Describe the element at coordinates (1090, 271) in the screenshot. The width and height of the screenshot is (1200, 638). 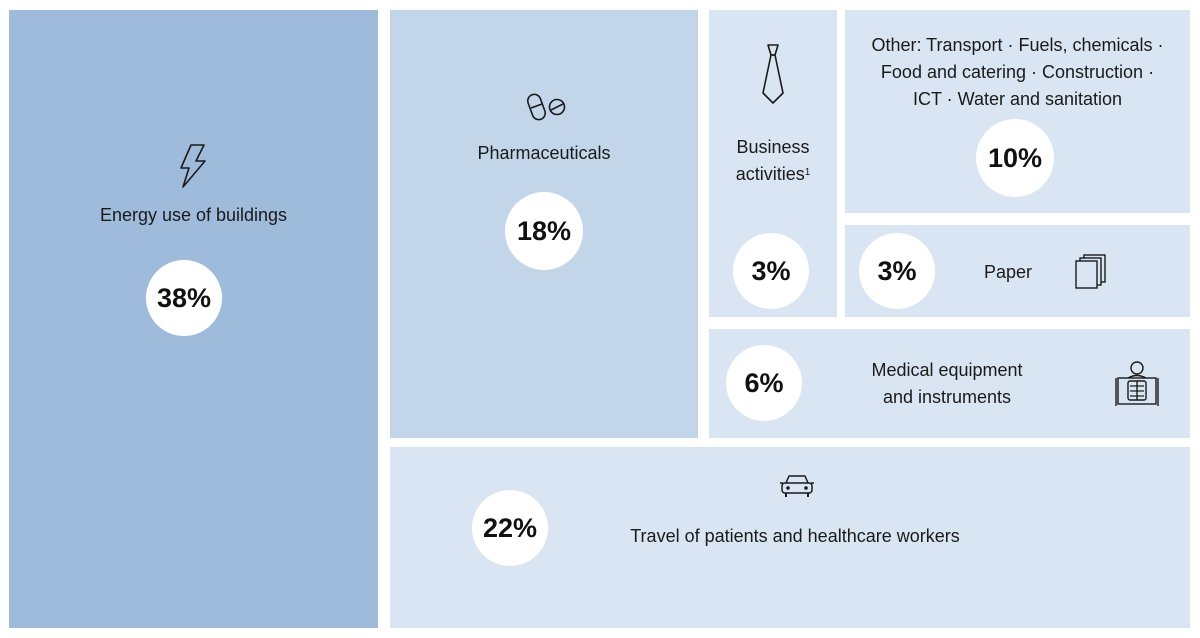
I see `paper-stack-icon` at that location.